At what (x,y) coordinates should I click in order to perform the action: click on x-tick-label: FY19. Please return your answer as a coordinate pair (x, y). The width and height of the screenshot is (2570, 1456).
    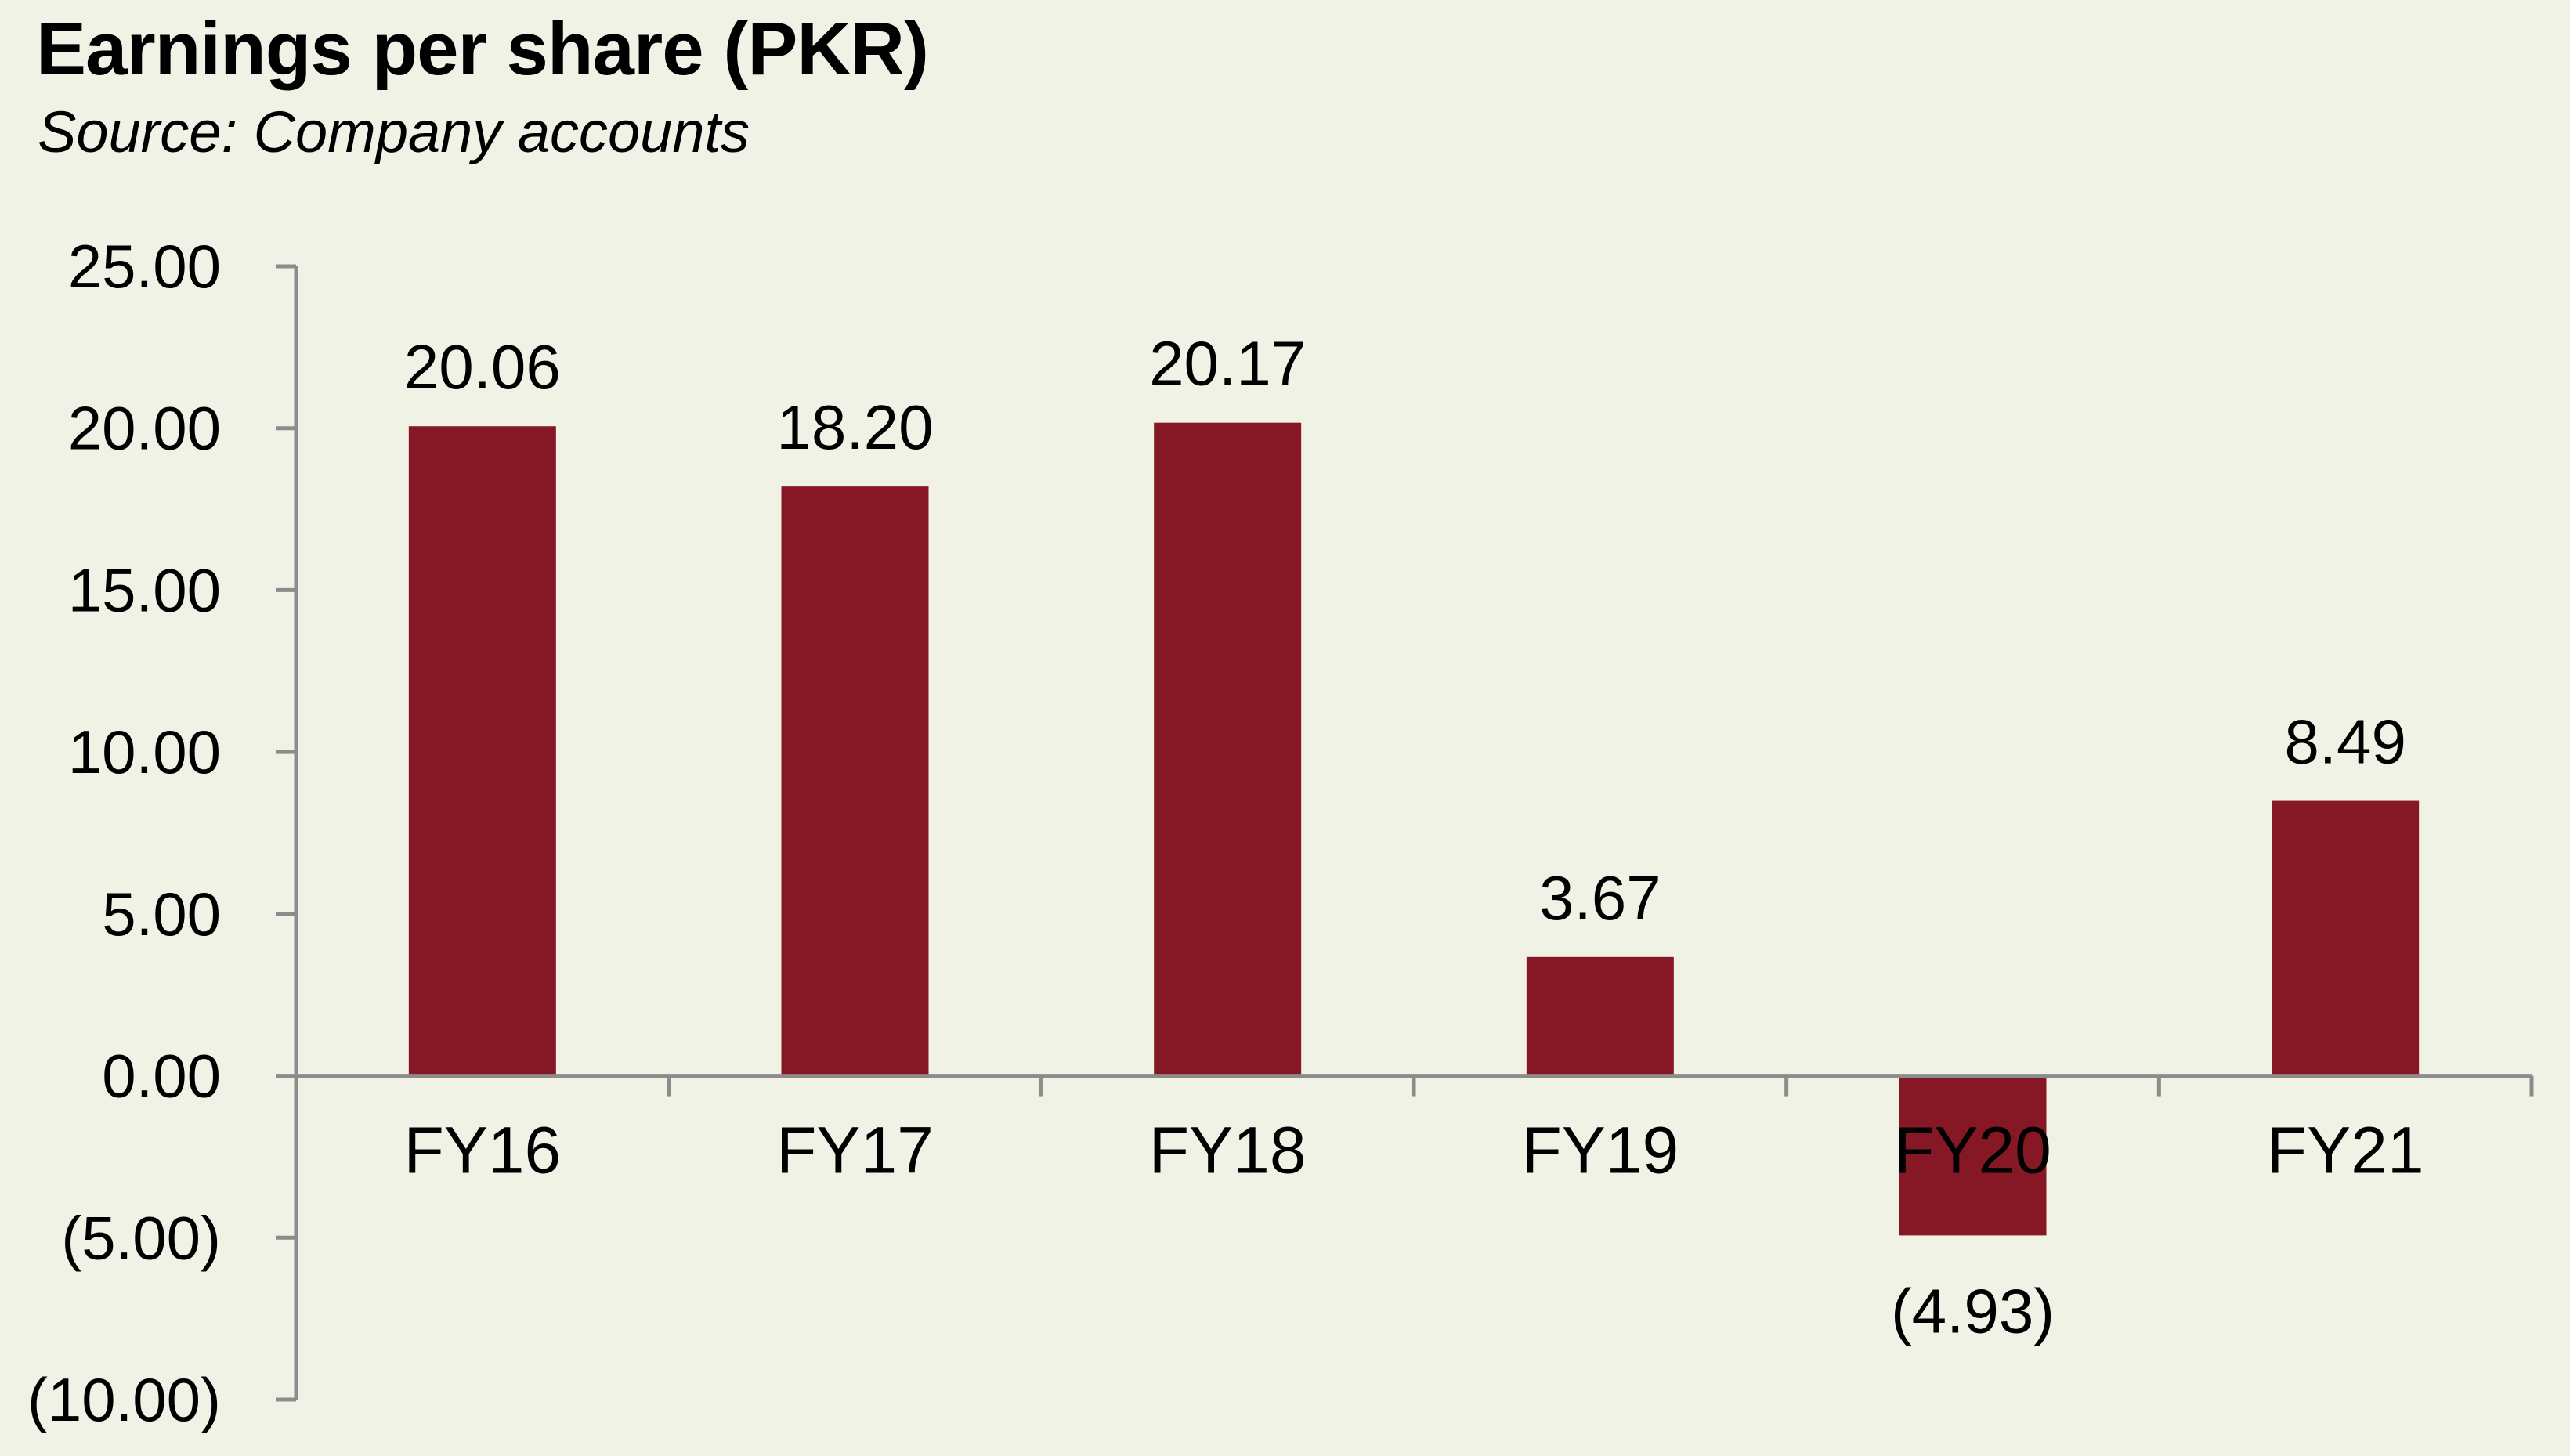
    Looking at the image, I should click on (1600, 1150).